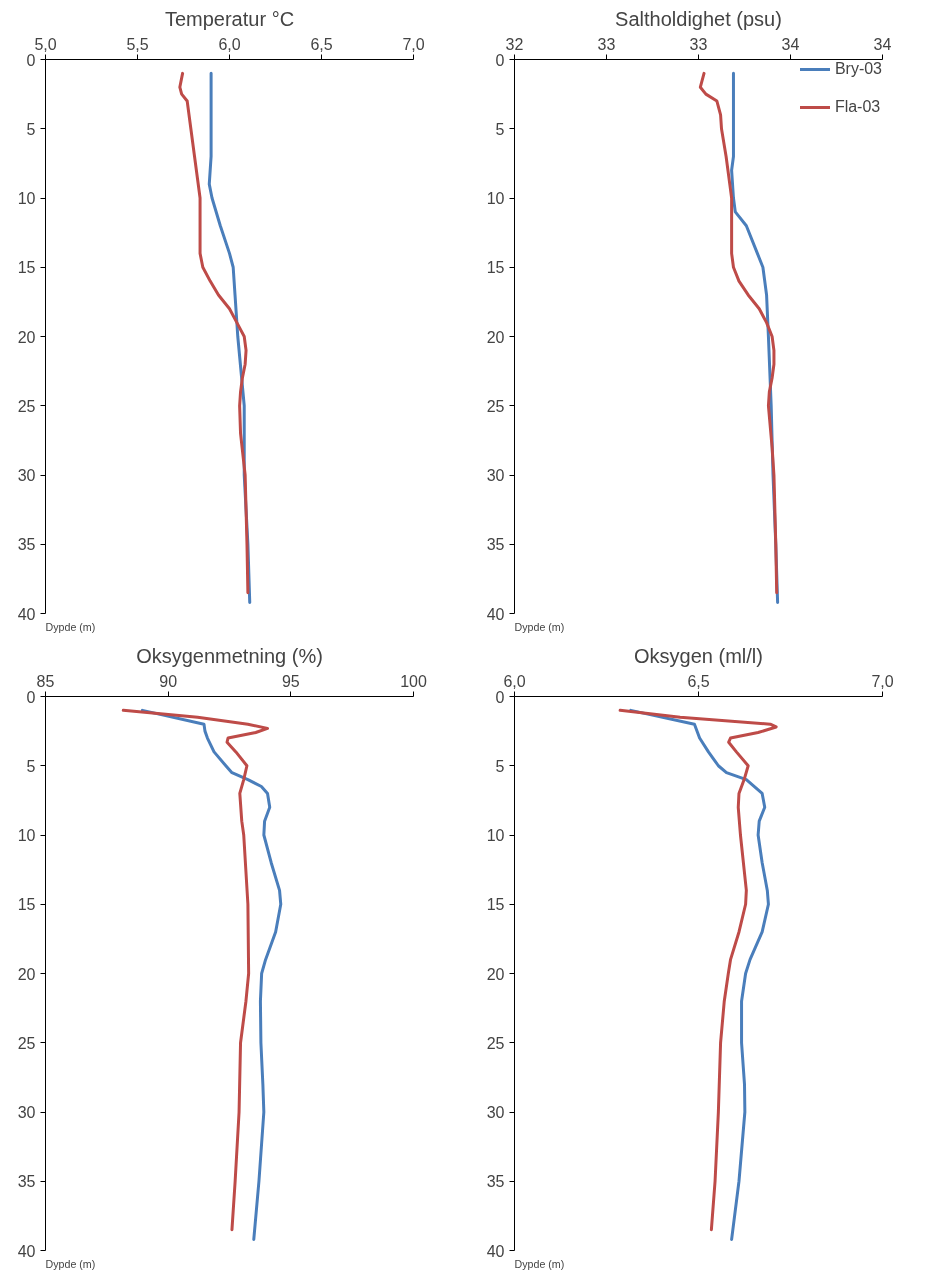 This screenshot has height=1274, width=938. What do you see at coordinates (168, 681) in the screenshot?
I see `x-tick-label: 90` at bounding box center [168, 681].